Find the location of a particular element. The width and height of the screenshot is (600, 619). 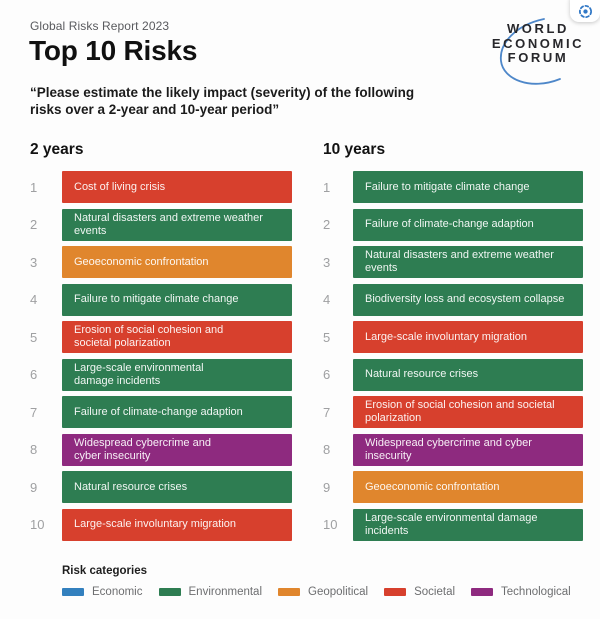

wef-logo-word-forum: FORUM is located at coordinates (538, 58).